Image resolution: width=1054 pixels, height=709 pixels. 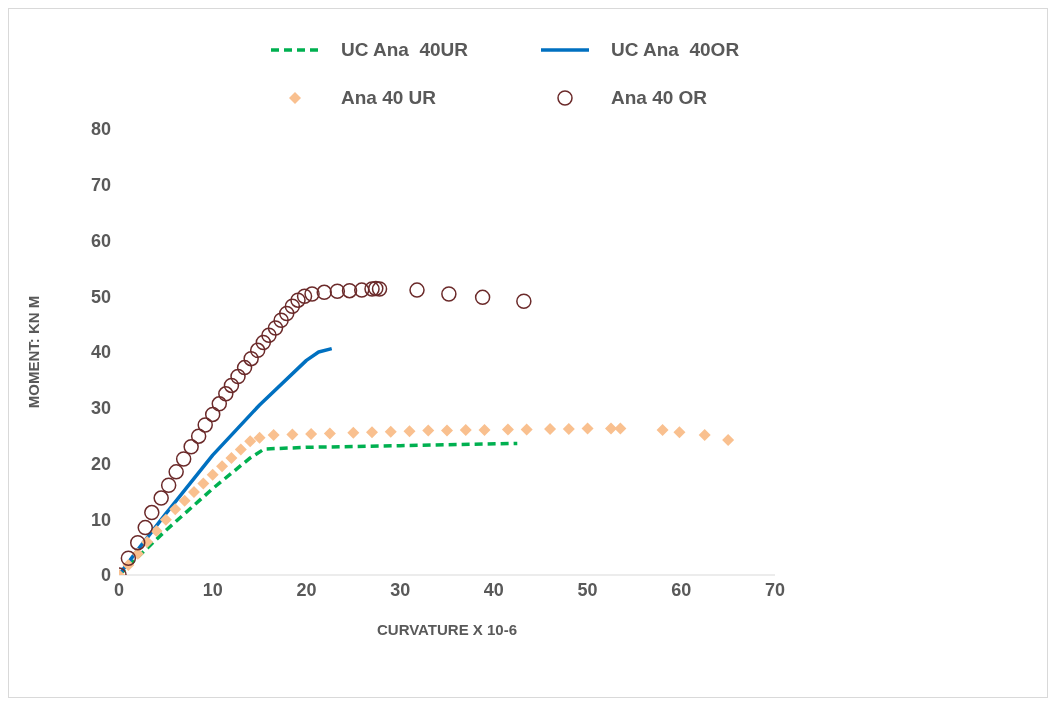 What do you see at coordinates (34, 352) in the screenshot?
I see `y-axis-title: MOMENT: KN M` at bounding box center [34, 352].